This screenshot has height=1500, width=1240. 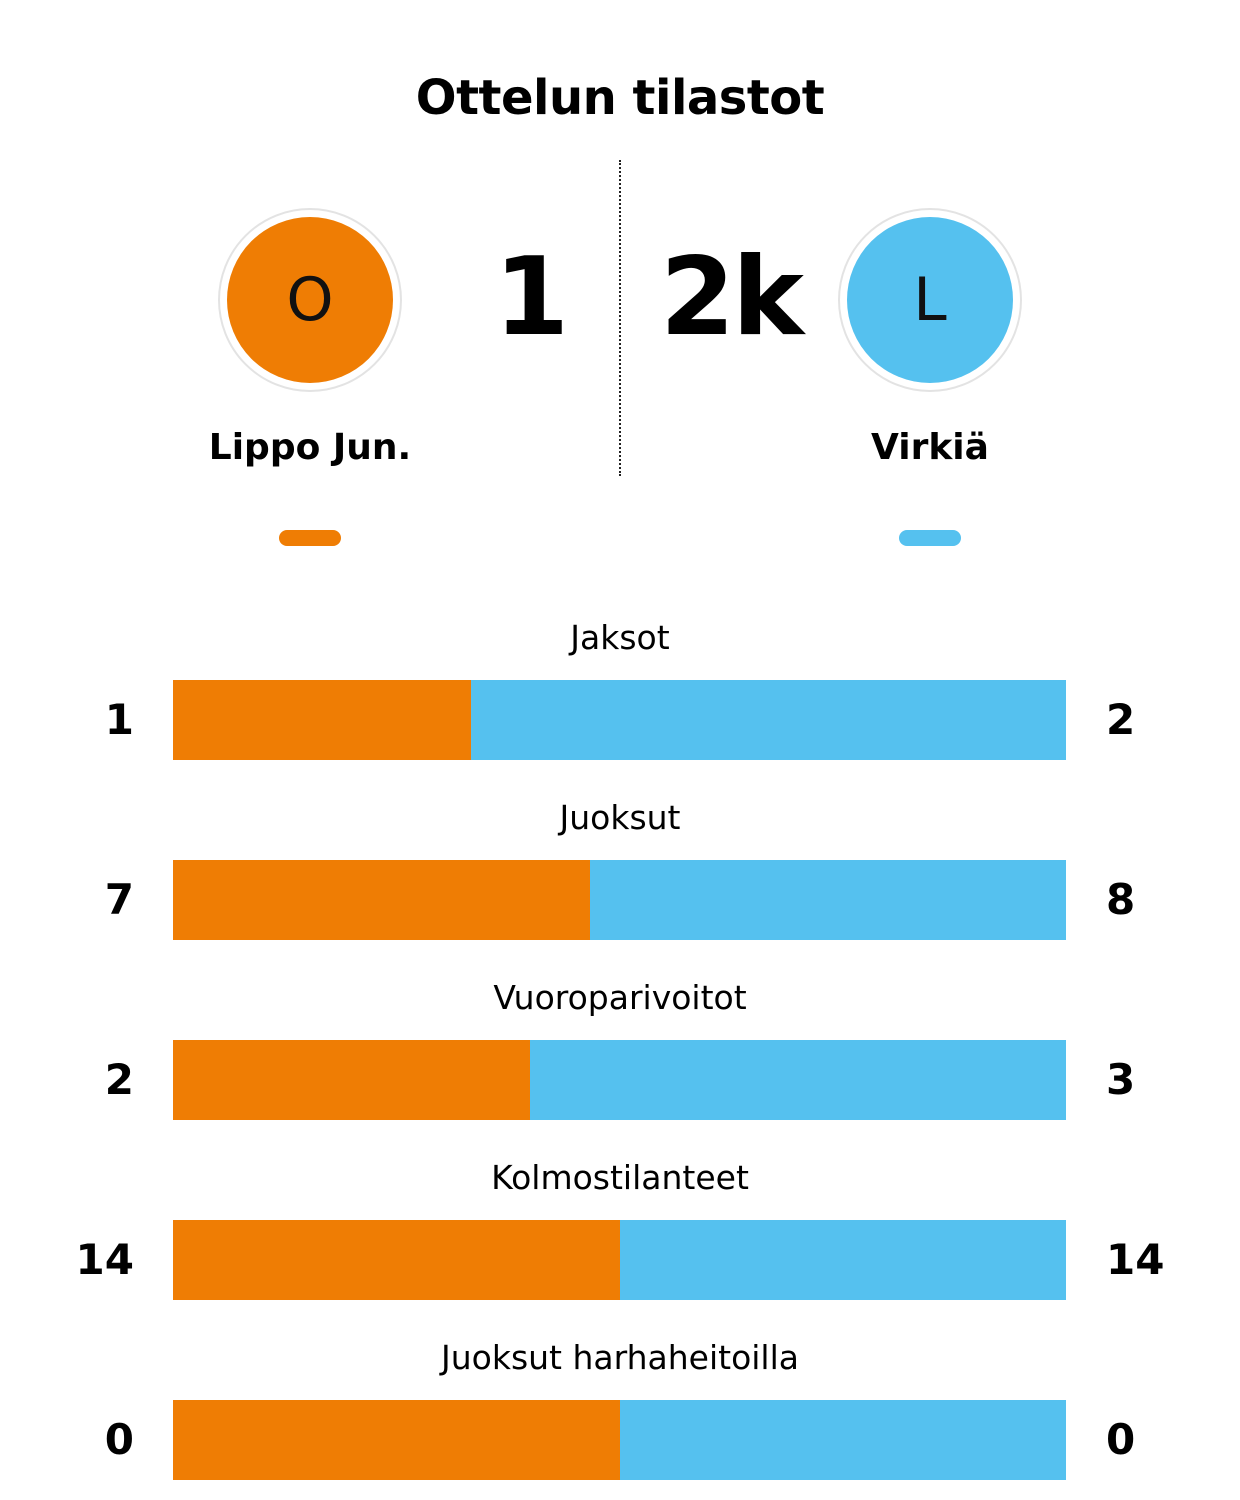 I want to click on stat-value-home: 0, so click(x=119, y=1439).